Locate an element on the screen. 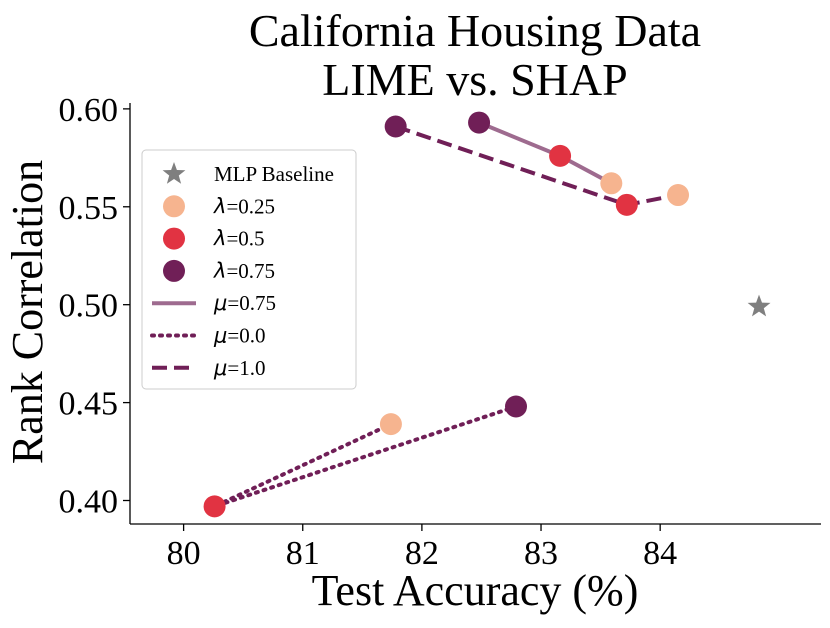  x-axis-label: Test Accuracy (%) is located at coordinates (475, 590).